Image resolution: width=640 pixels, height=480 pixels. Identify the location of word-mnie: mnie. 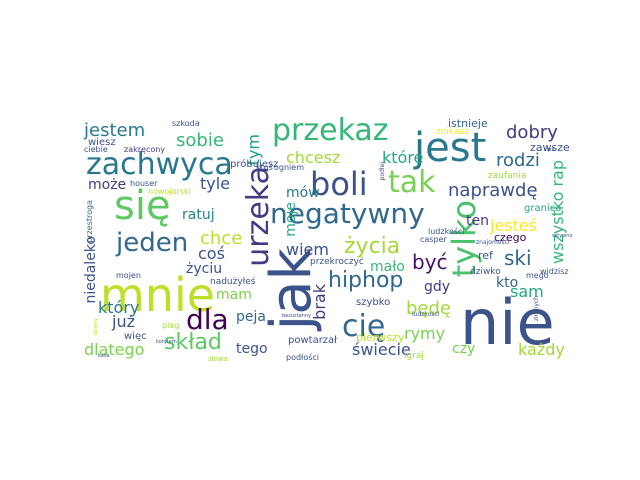
(158, 295).